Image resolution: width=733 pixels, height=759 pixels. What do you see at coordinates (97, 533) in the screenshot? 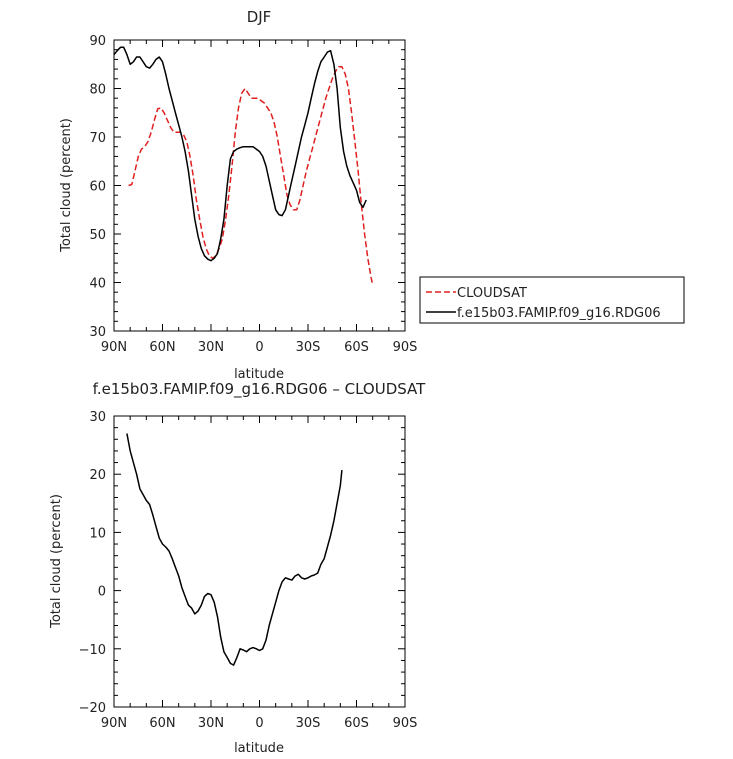
I see `bottom-y-tick-label: 10` at bounding box center [97, 533].